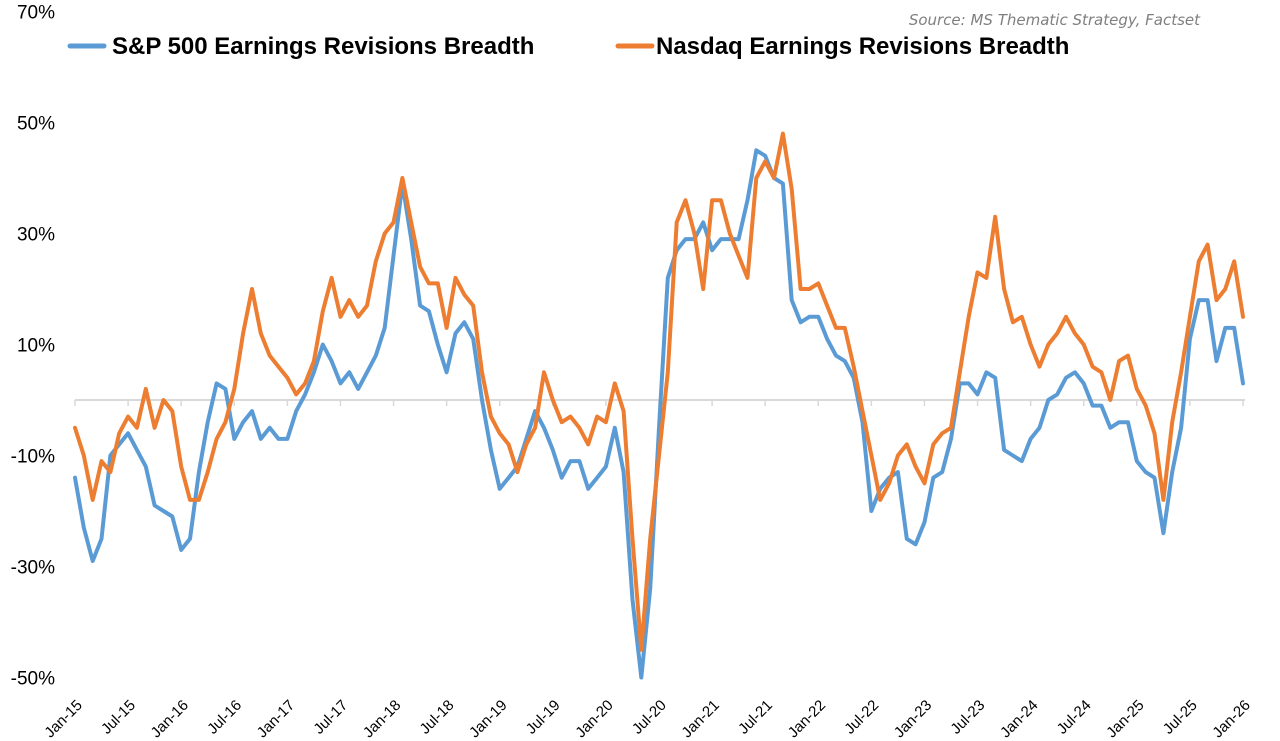 Image resolution: width=1280 pixels, height=741 pixels. Describe the element at coordinates (330, 717) in the screenshot. I see `x-tick-label: Jul-17` at that location.